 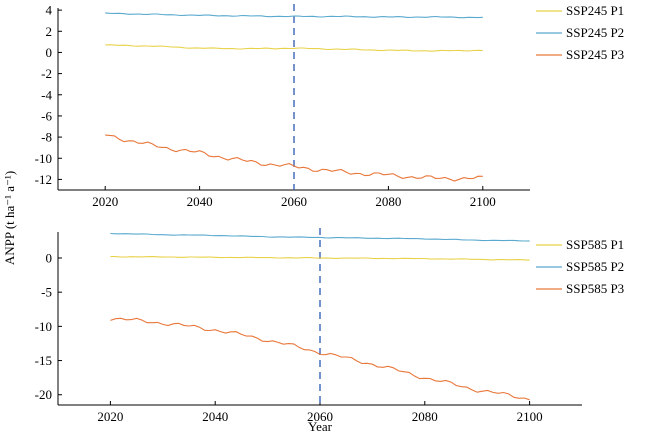 I want to click on y-tick-label: -20, so click(x=43, y=394).